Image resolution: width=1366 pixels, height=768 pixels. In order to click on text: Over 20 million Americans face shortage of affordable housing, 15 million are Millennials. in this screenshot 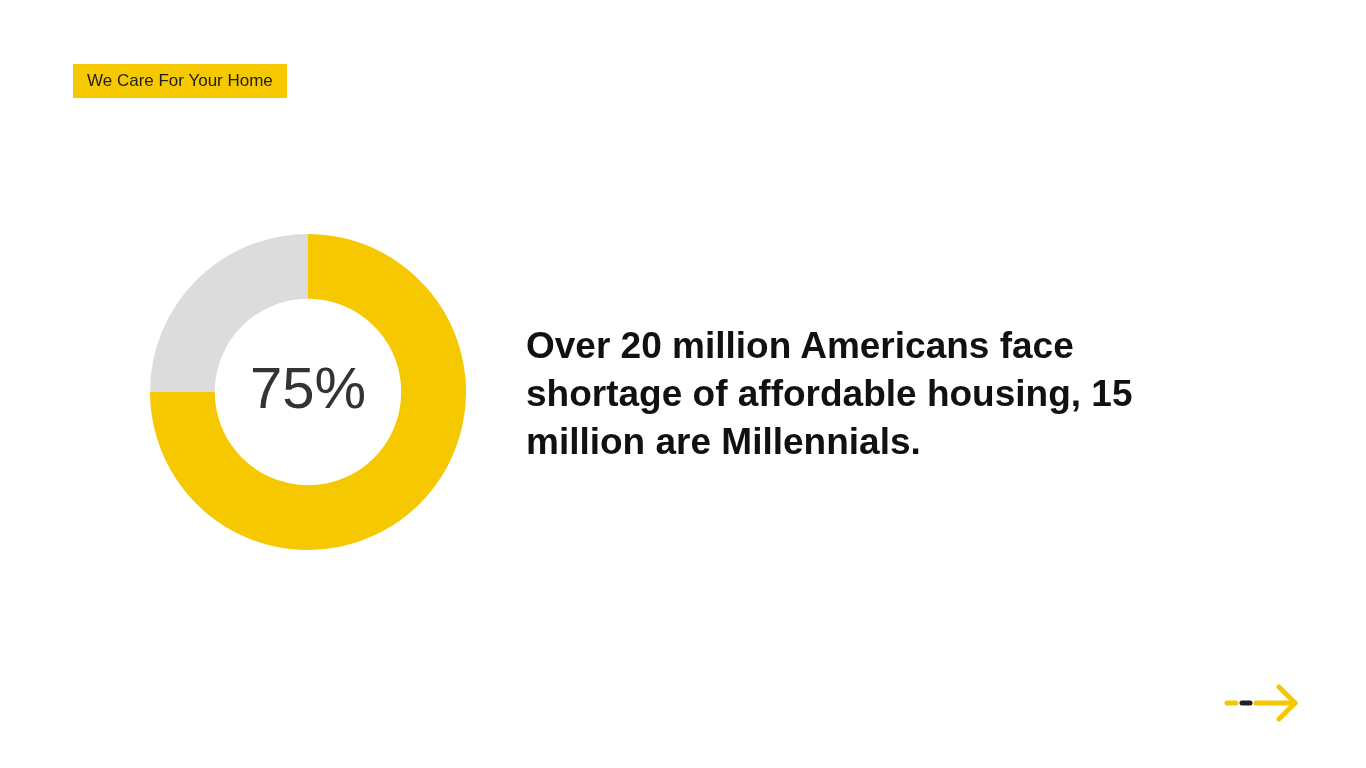, I will do `click(830, 394)`.